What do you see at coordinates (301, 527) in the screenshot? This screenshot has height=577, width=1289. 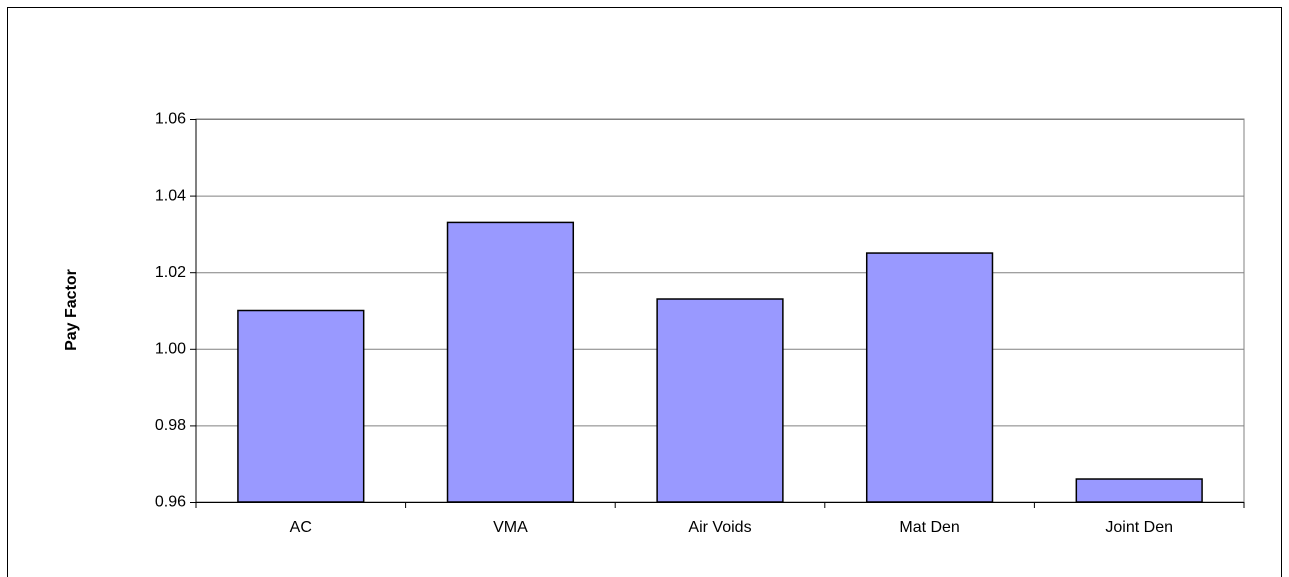 I see `x-tick-label: AC` at bounding box center [301, 527].